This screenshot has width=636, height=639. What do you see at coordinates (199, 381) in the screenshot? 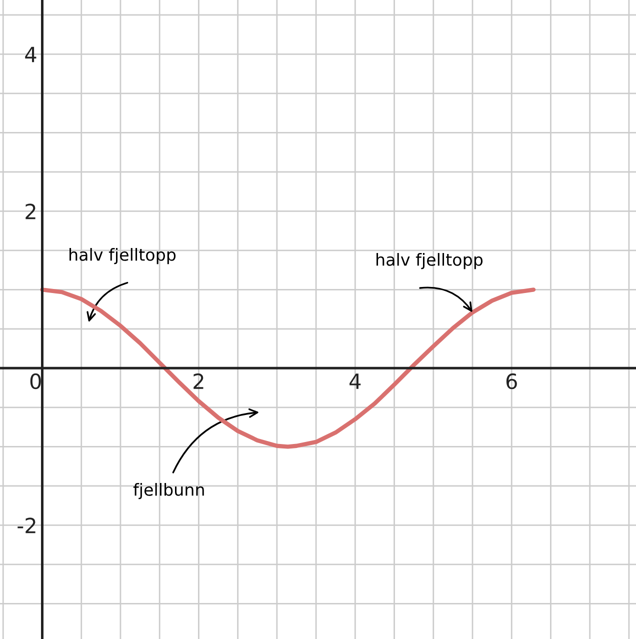
I see `x-tick-label: 2` at bounding box center [199, 381].